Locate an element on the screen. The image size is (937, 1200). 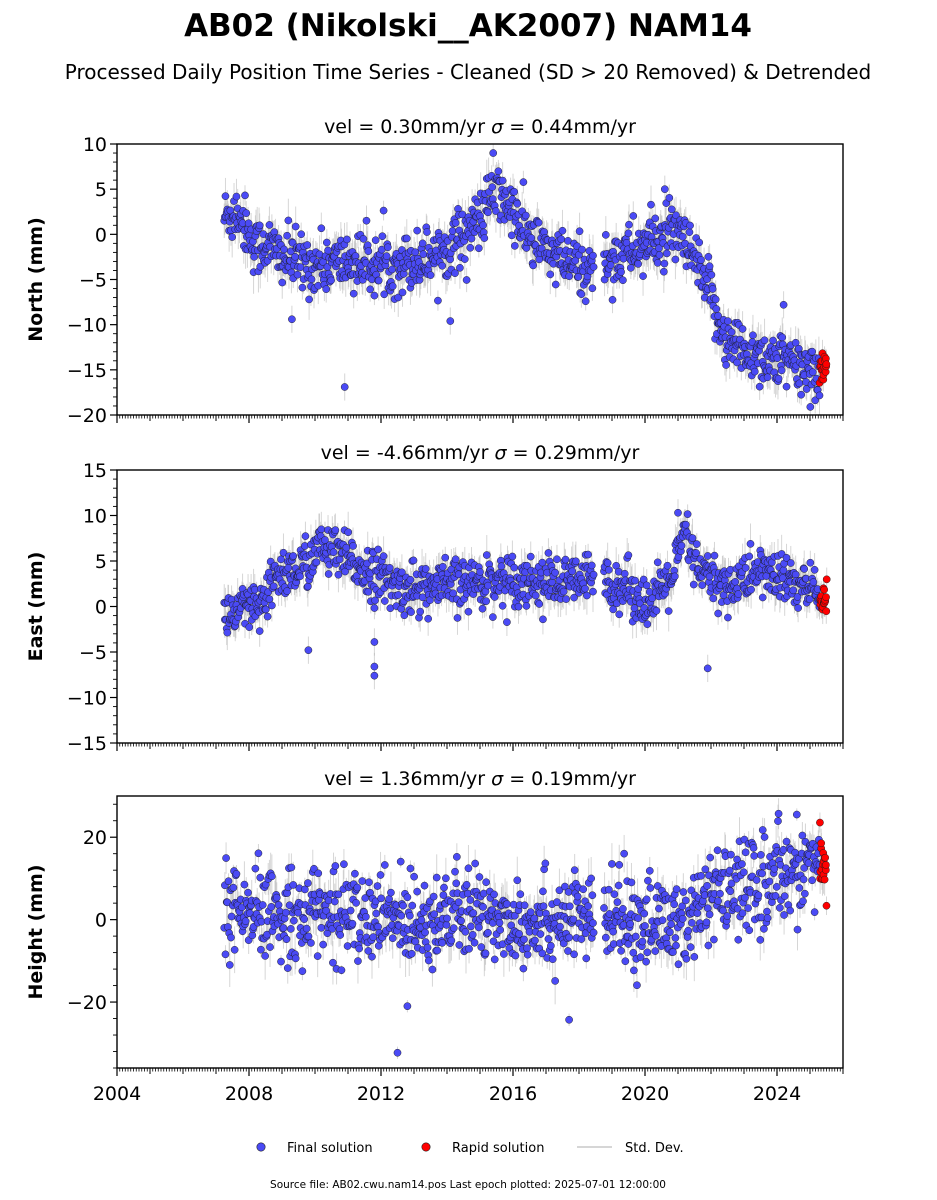
y-axis-label: North (mm) is located at coordinates (36, 279).